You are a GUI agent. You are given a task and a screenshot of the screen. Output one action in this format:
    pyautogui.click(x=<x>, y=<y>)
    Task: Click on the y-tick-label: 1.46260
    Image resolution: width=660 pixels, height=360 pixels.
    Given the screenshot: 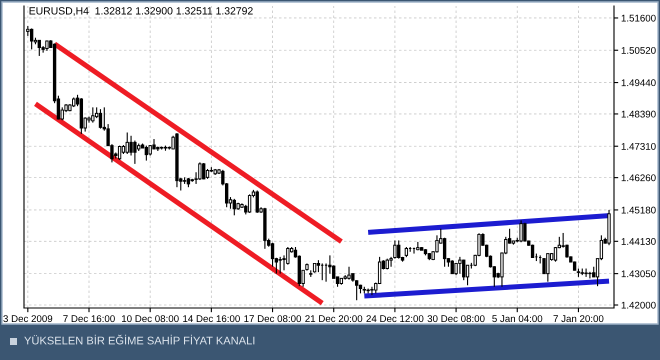 What is the action you would take?
    pyautogui.click(x=639, y=178)
    